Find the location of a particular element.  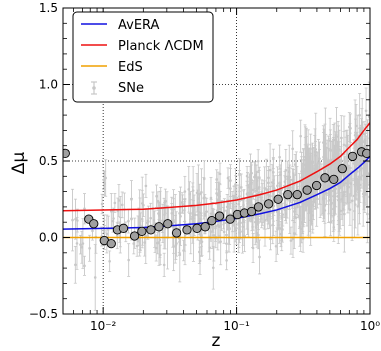

x-tick-label: 10⁻² is located at coordinates (103, 326).